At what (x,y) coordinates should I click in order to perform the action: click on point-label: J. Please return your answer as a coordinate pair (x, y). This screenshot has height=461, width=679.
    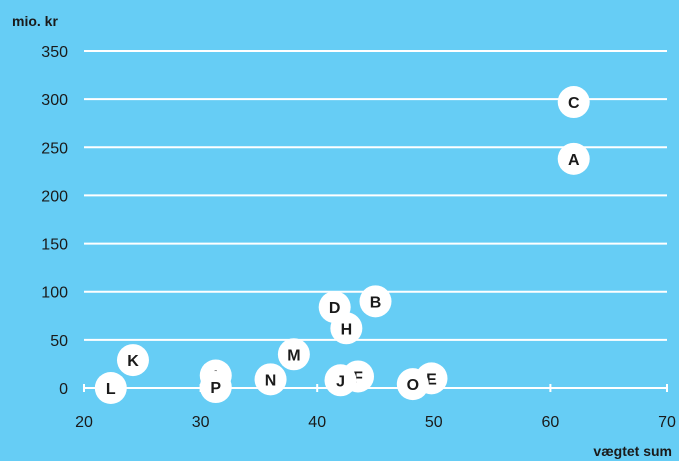
    Looking at the image, I should click on (340, 381).